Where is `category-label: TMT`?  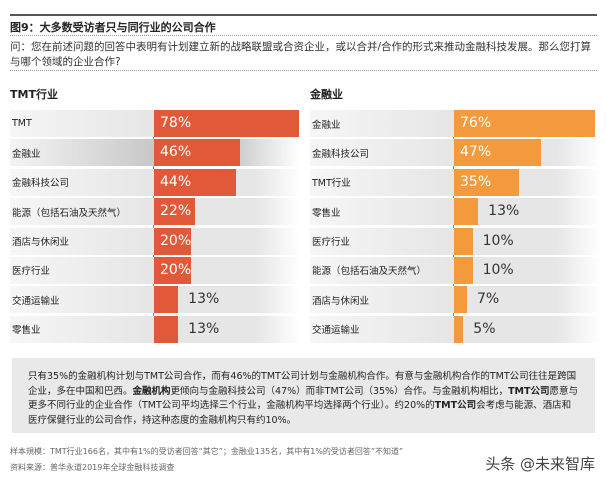 category-label: TMT is located at coordinates (22, 123).